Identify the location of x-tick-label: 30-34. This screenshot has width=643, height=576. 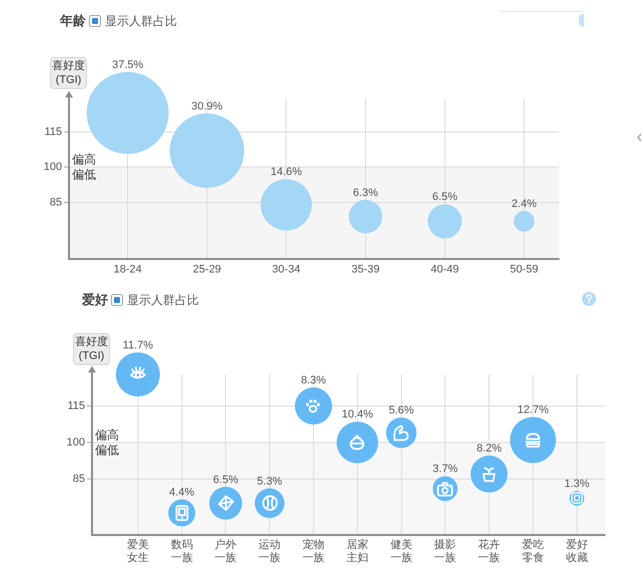
(286, 269).